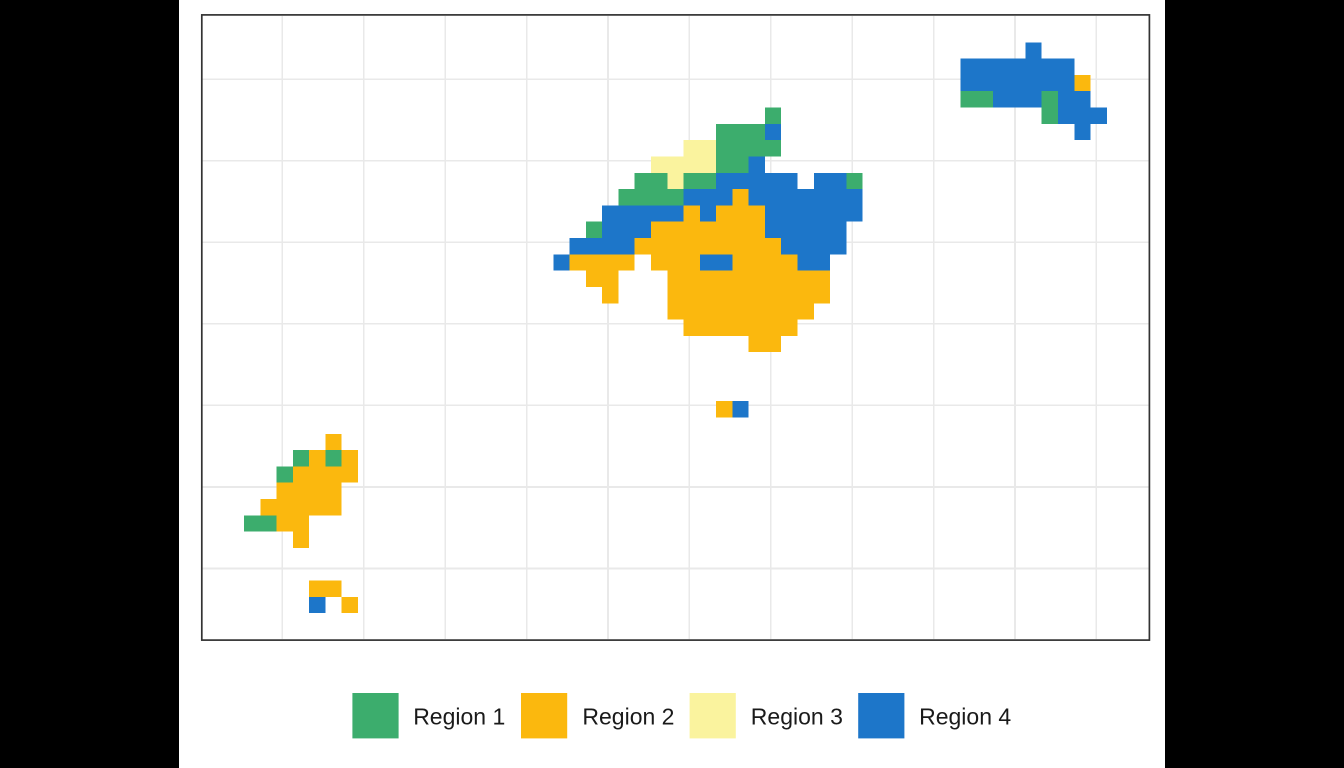 This screenshot has height=768, width=1344. What do you see at coordinates (797, 716) in the screenshot?
I see `svg-text: Region 3` at bounding box center [797, 716].